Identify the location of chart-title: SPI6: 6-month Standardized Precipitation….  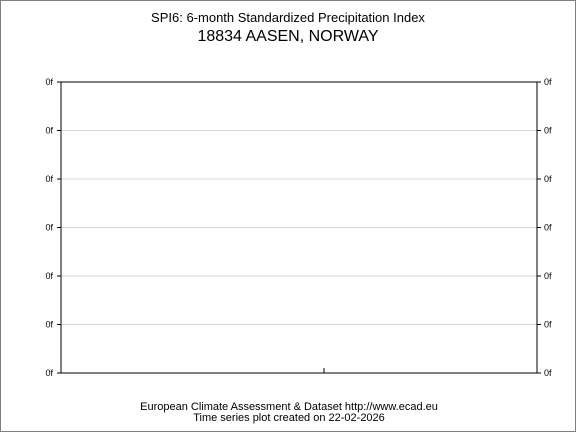
(288, 17).